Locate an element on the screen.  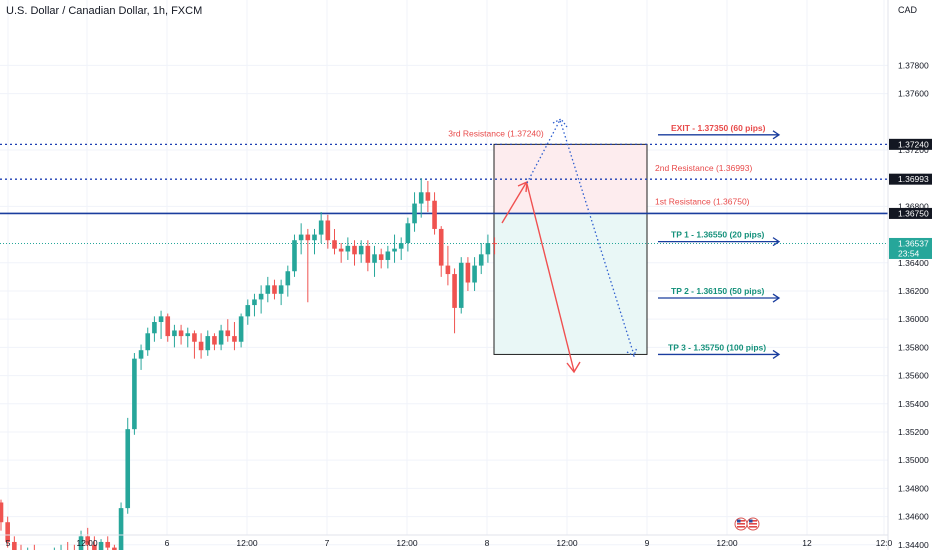
price-tick-label: 1.37200 is located at coordinates (913, 150).